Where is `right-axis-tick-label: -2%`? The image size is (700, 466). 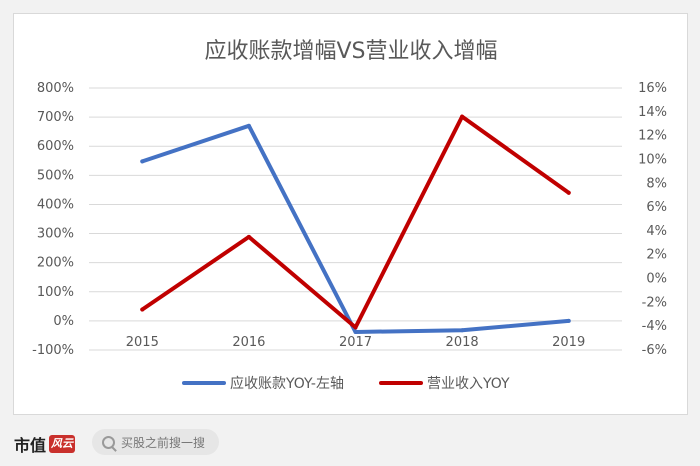 right-axis-tick-label: -2% is located at coordinates (654, 302).